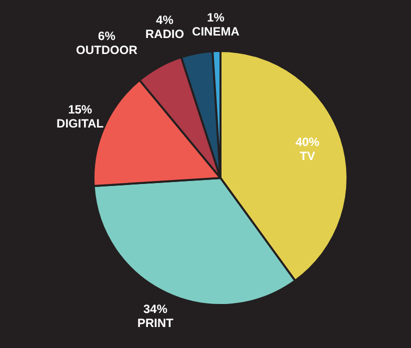 The image size is (411, 348). Describe the element at coordinates (216, 31) in the screenshot. I see `slice-label: CINEMA` at that location.